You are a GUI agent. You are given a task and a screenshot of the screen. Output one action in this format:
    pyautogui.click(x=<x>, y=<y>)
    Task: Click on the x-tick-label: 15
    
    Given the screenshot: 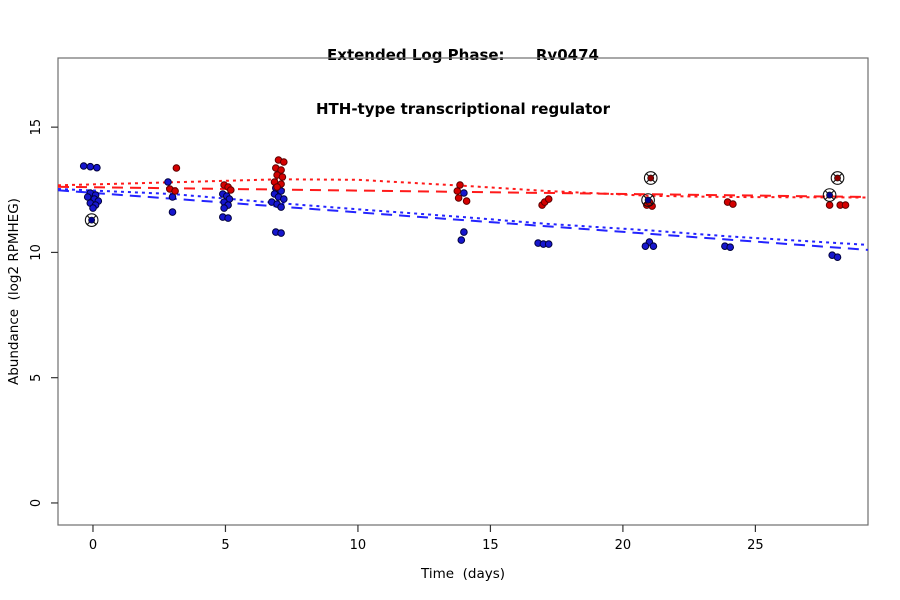 What is the action you would take?
    pyautogui.click(x=490, y=545)
    